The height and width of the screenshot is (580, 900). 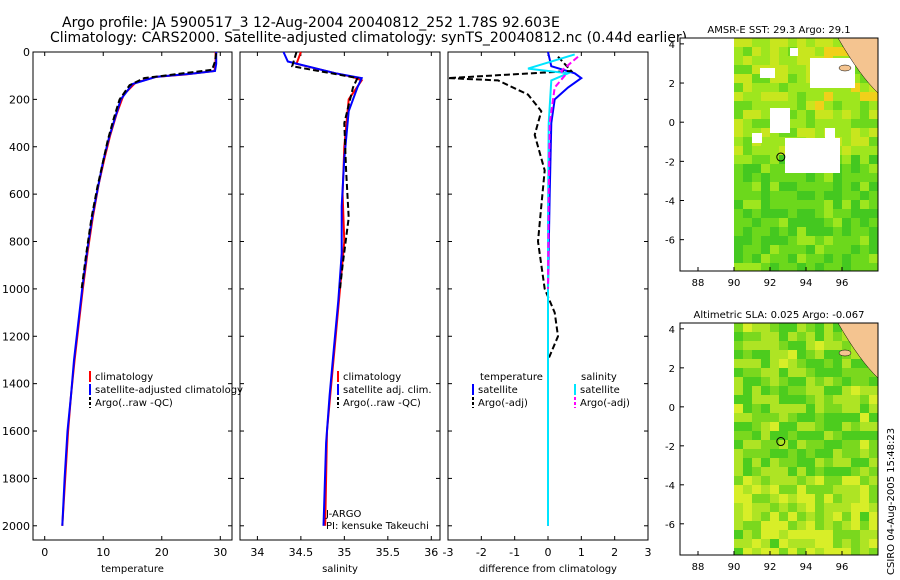 What do you see at coordinates (162, 552) in the screenshot?
I see `x-tick-label: 20` at bounding box center [162, 552].